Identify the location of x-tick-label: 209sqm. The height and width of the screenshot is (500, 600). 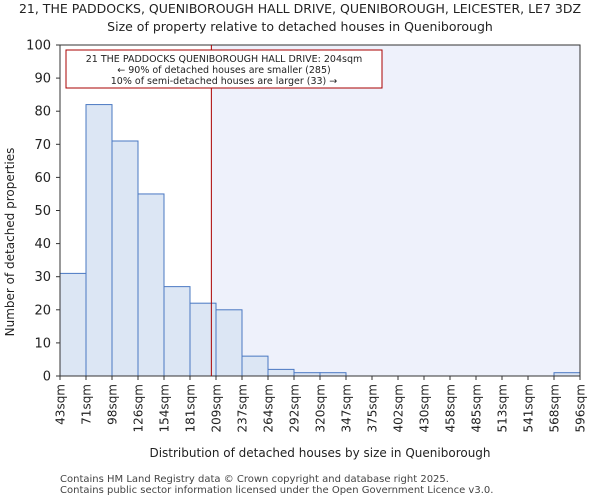
(217, 408).